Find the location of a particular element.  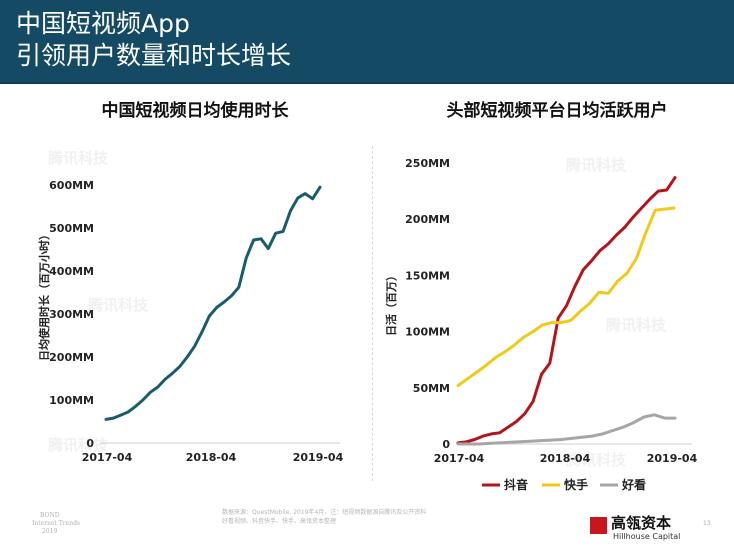

legend-label: 抖音 is located at coordinates (516, 484).